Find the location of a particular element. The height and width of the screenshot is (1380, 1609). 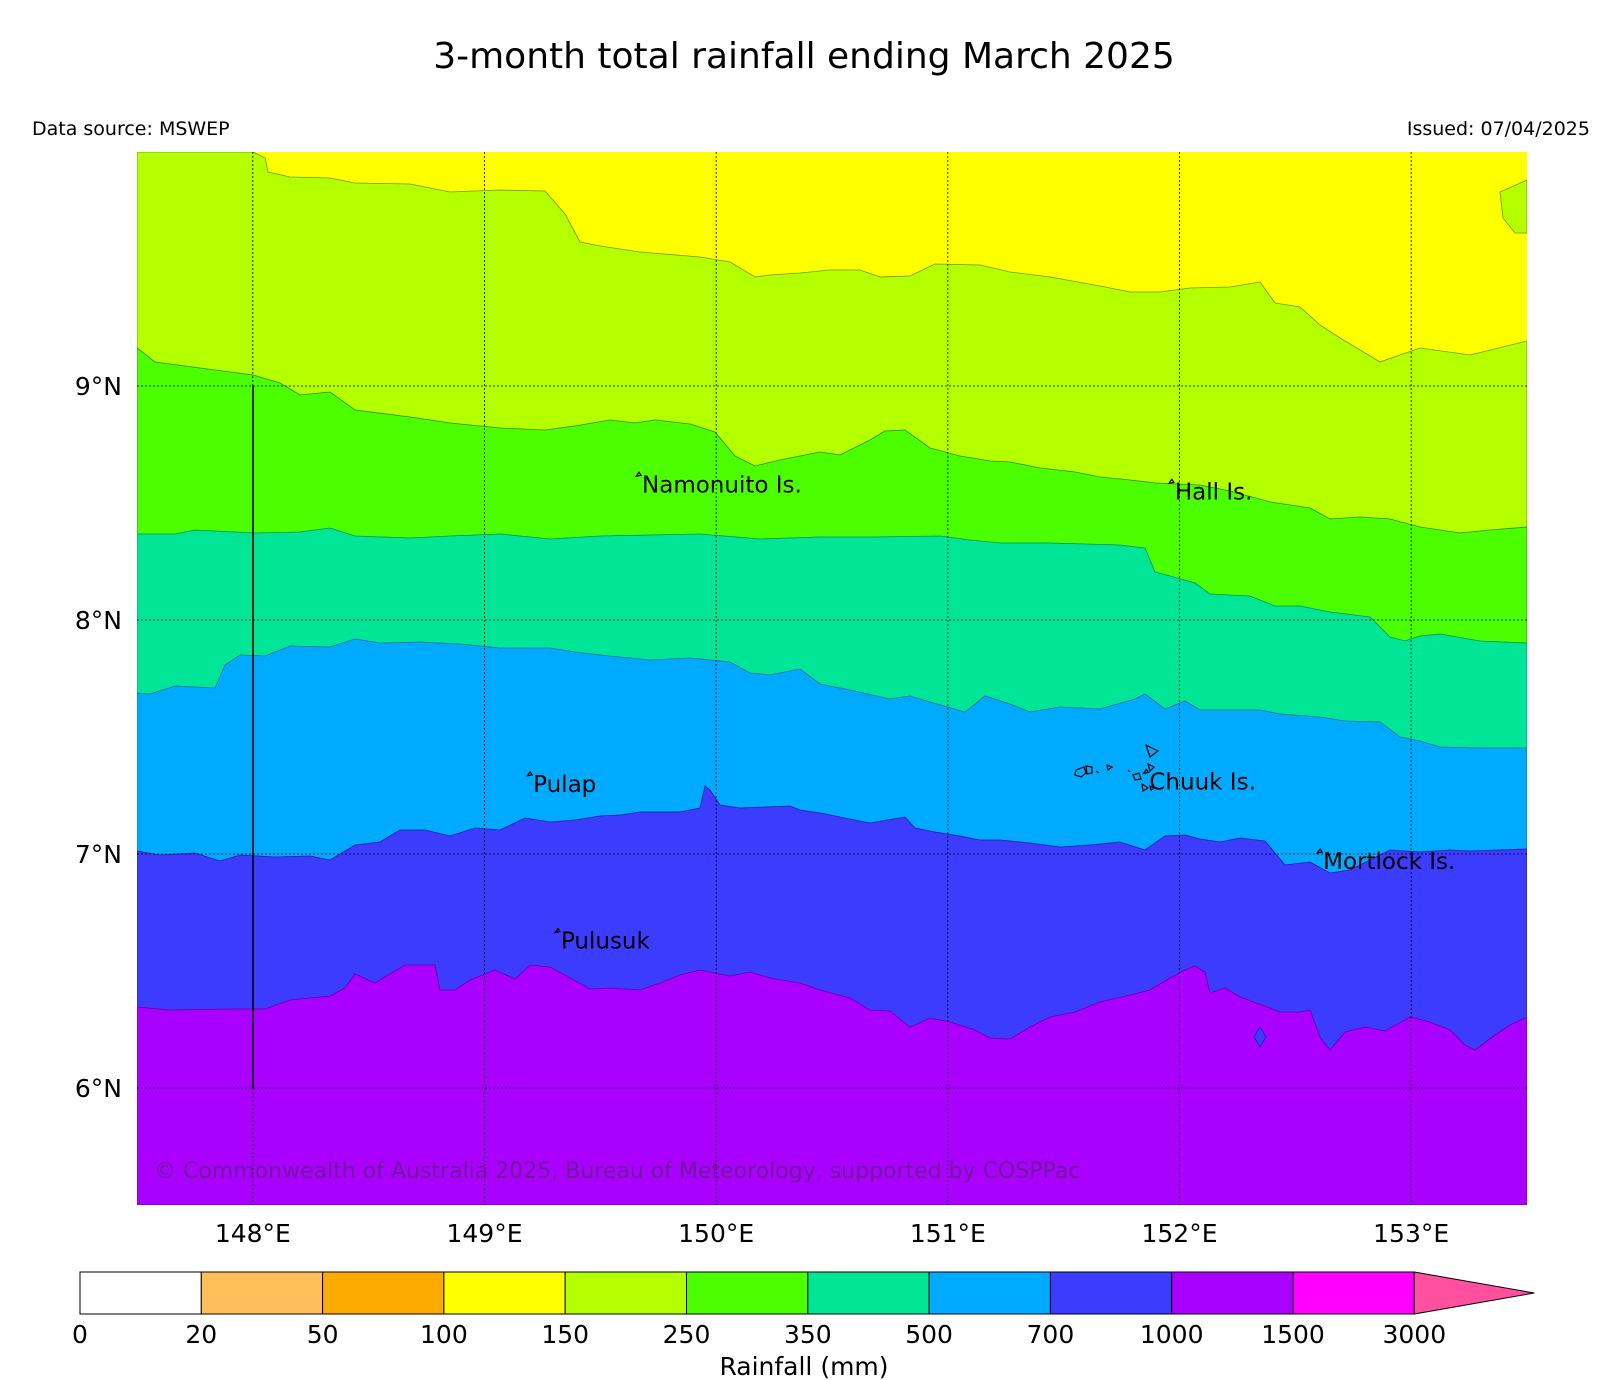

colorbar-tick-label: 150 is located at coordinates (565, 1334).